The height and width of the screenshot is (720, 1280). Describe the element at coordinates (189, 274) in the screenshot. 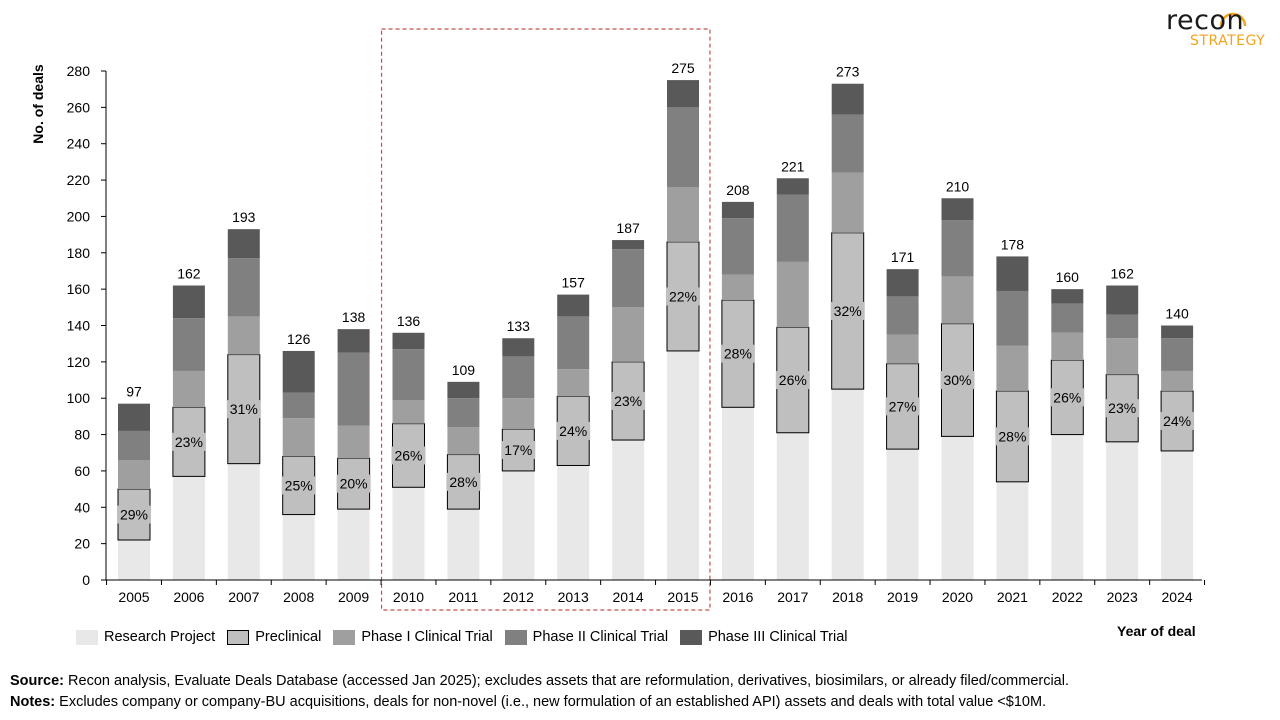

I see `total-label-2006: 162` at that location.